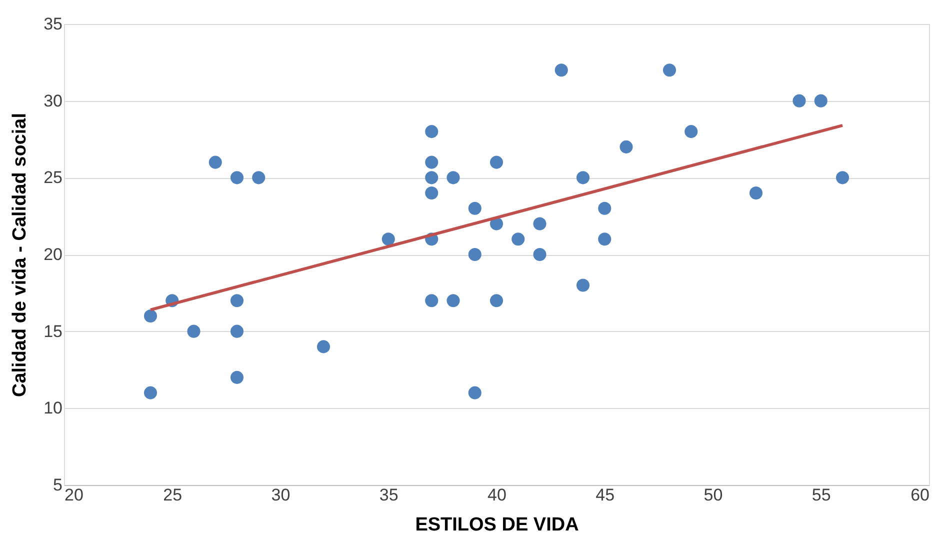 The image size is (940, 542). I want to click on y-tick-label: 30, so click(53, 100).